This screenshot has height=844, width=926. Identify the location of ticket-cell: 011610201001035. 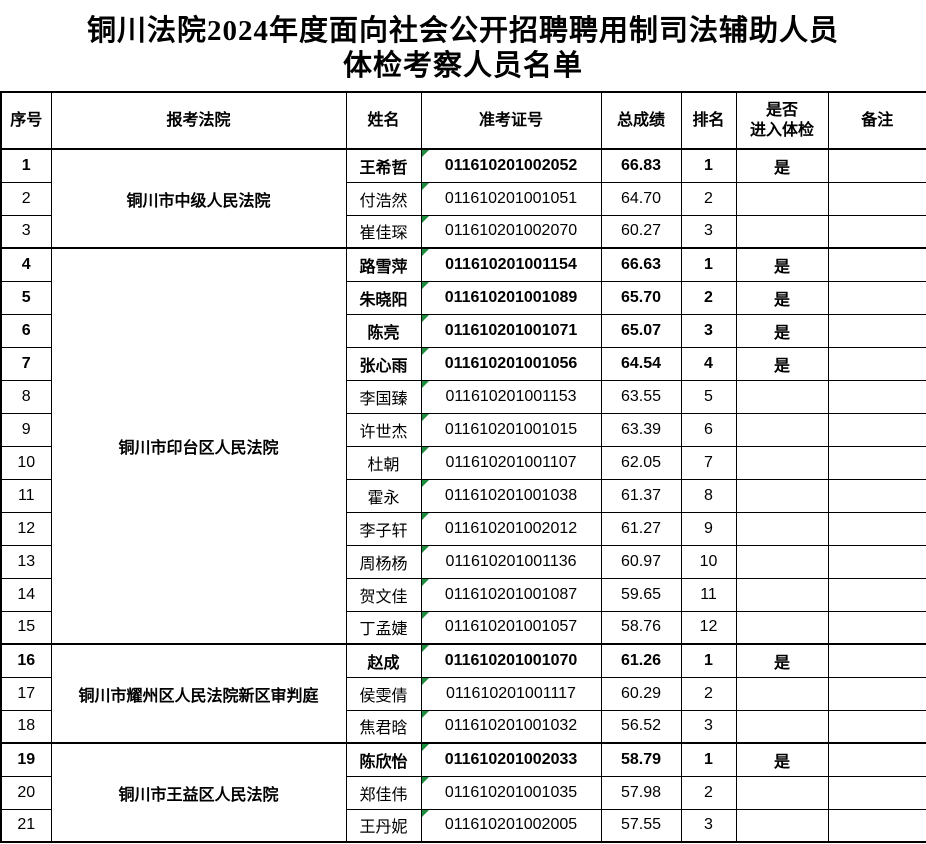
(511, 792).